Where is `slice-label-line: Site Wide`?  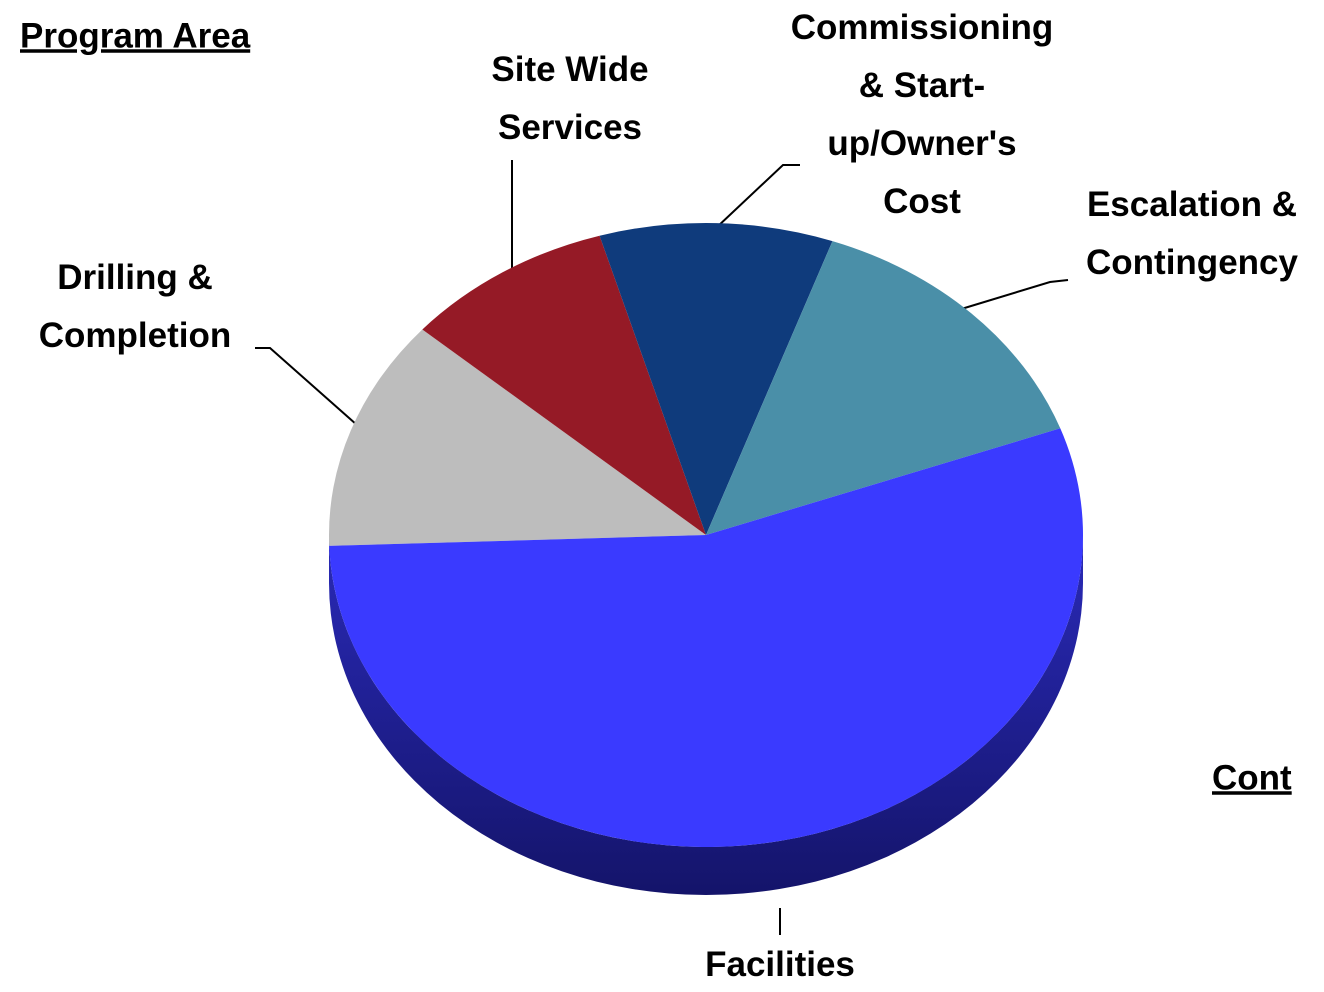
slice-label-line: Site Wide is located at coordinates (569, 69).